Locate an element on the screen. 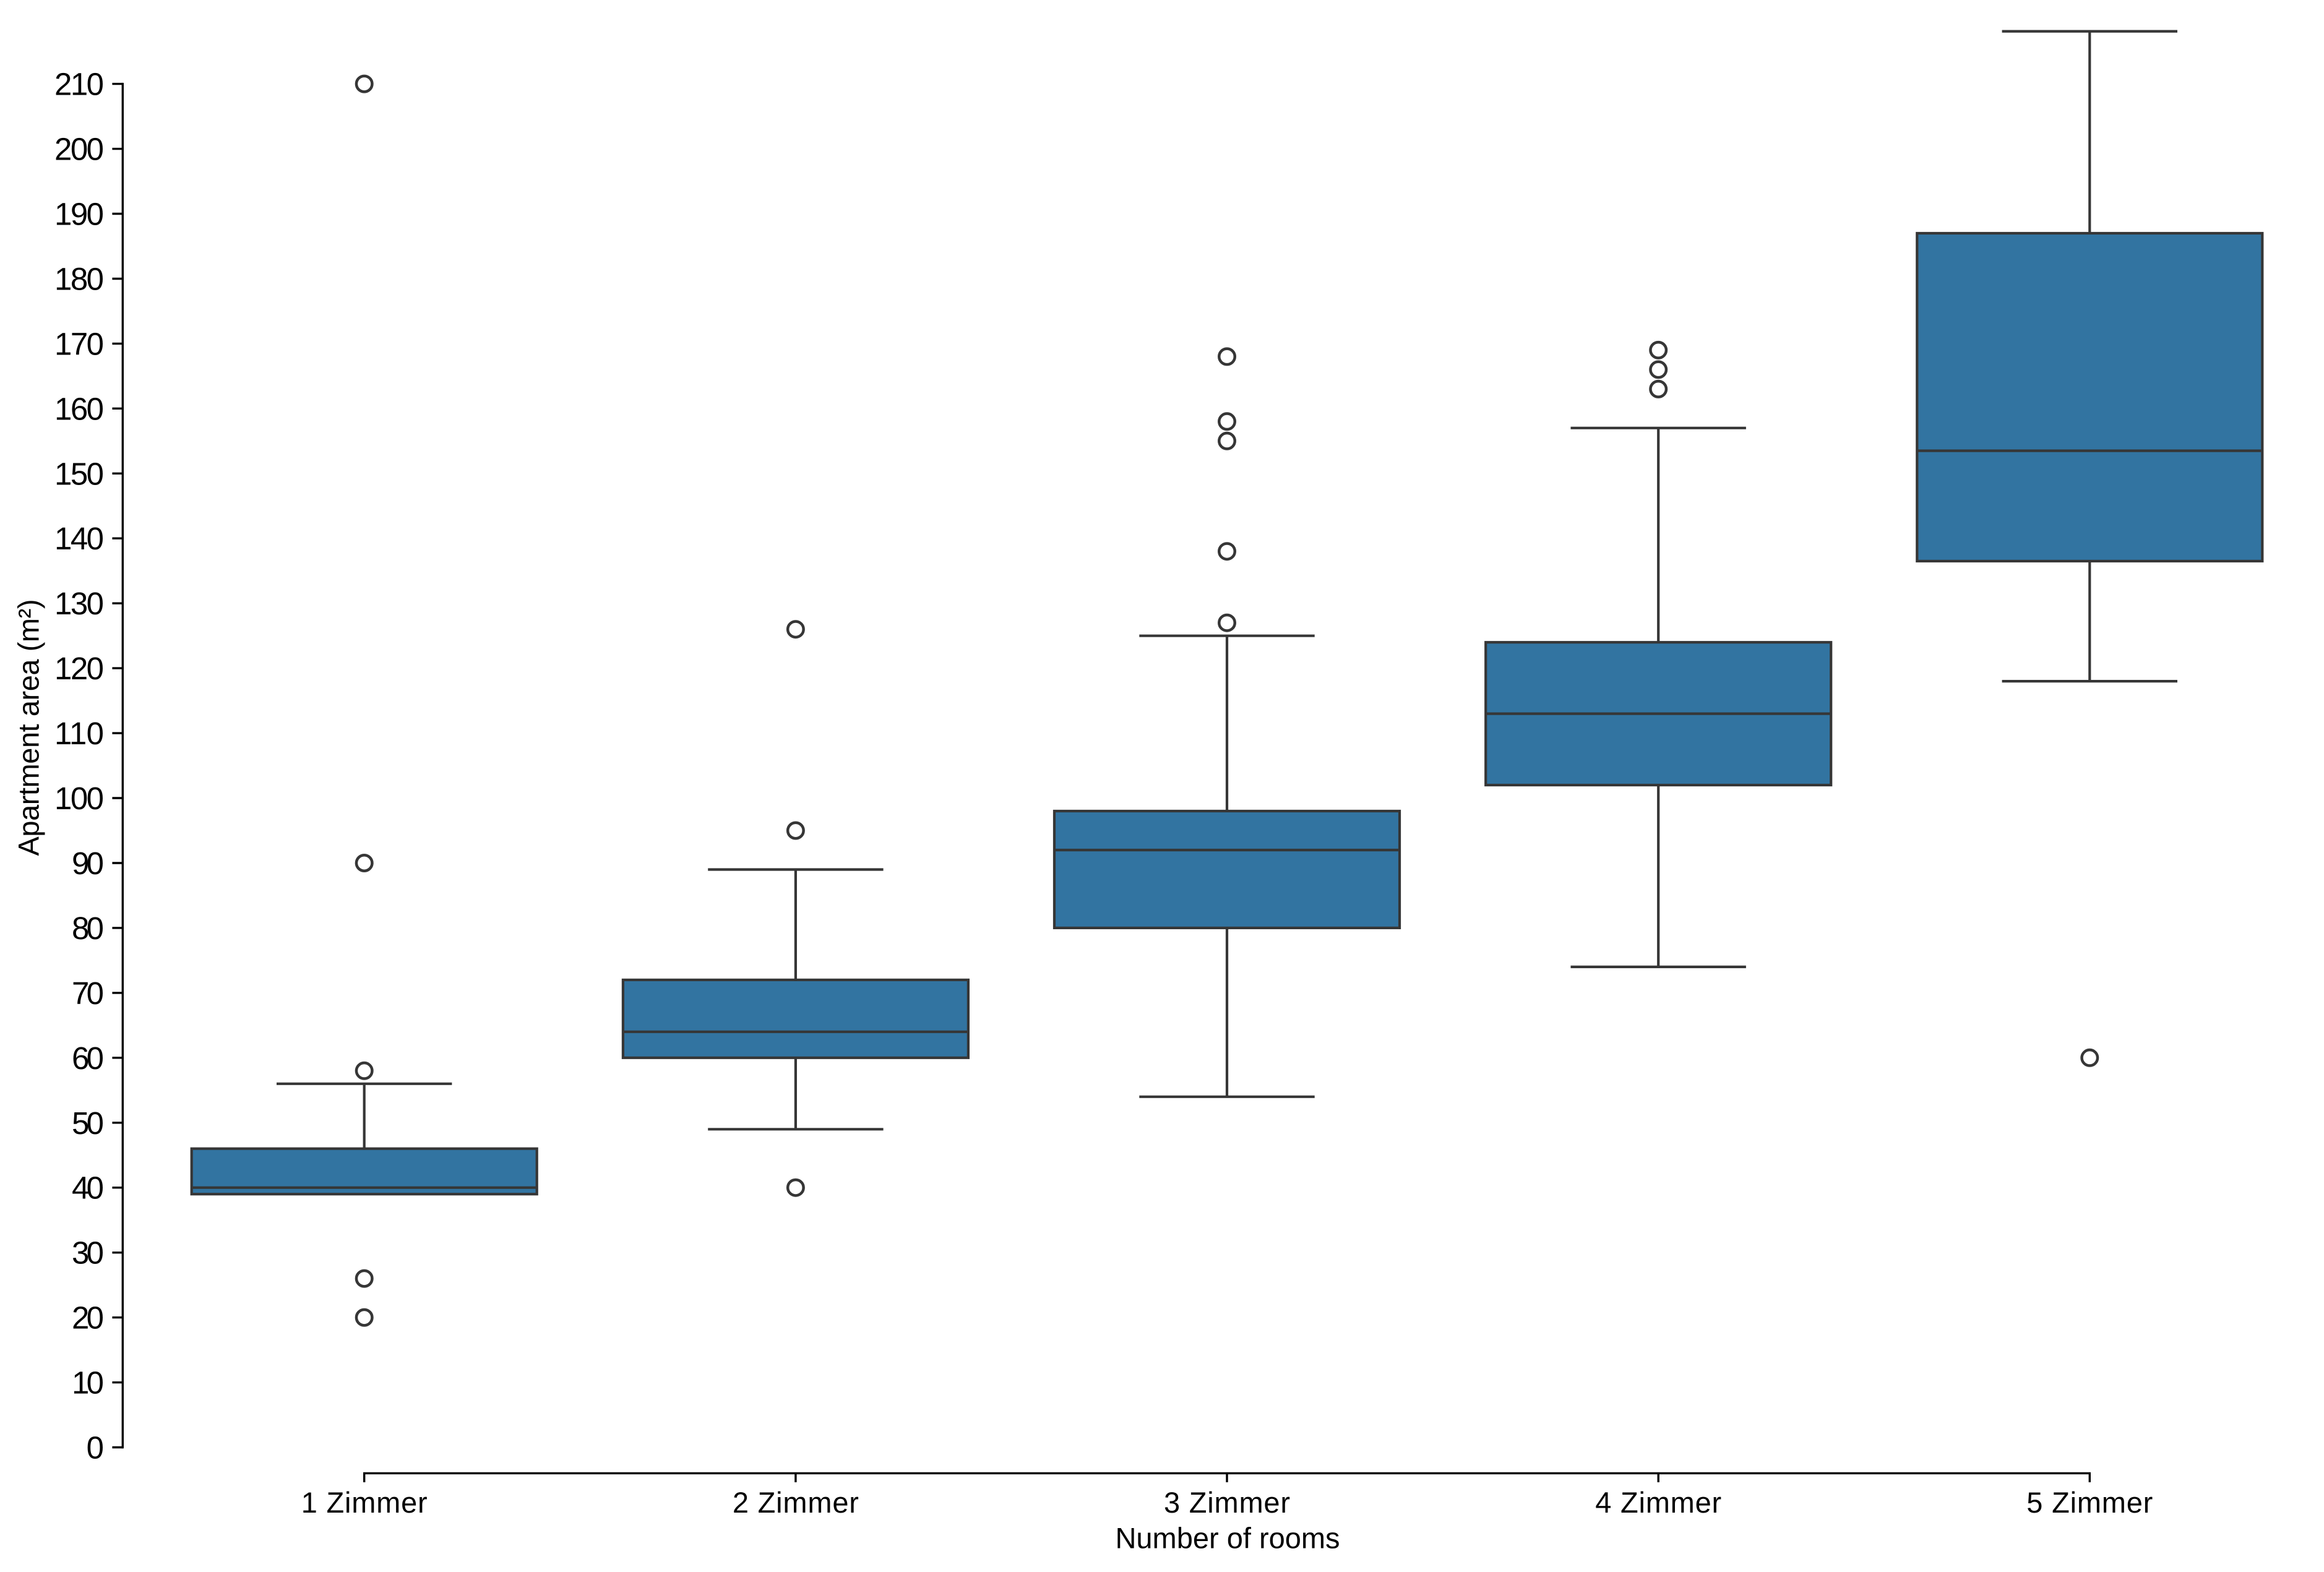  svg-text: 4 Zimmer is located at coordinates (1658, 1502).